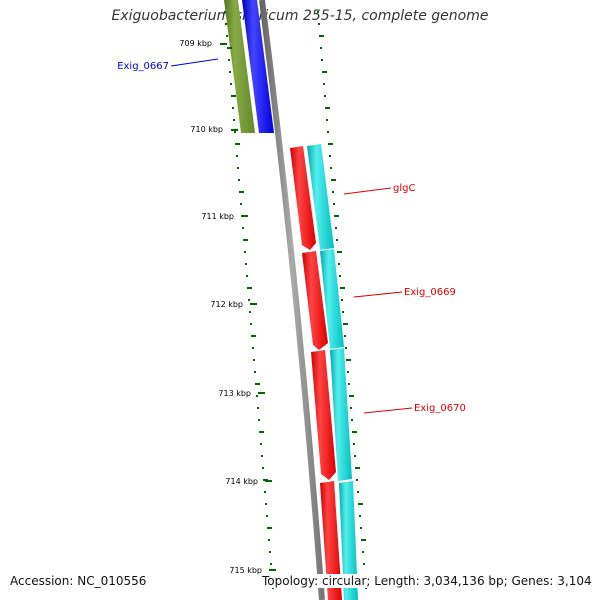 The width and height of the screenshot is (600, 600). What do you see at coordinates (292, 300) in the screenshot?
I see `genome-backbone` at bounding box center [292, 300].